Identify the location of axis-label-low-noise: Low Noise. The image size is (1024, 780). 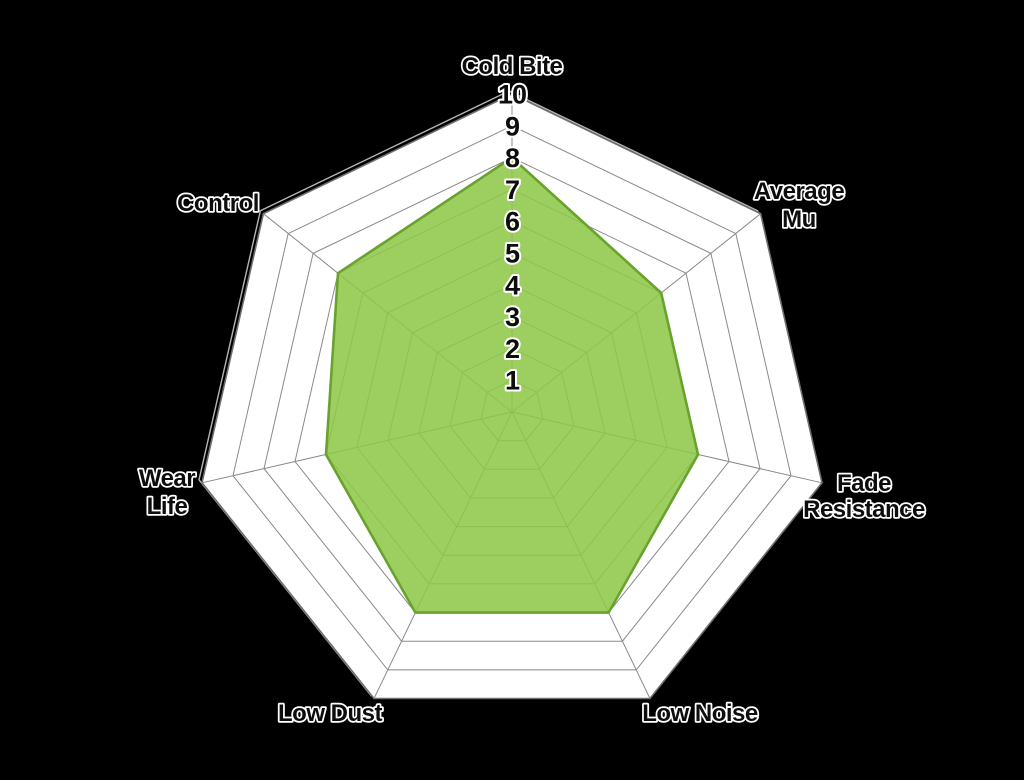
(700, 713).